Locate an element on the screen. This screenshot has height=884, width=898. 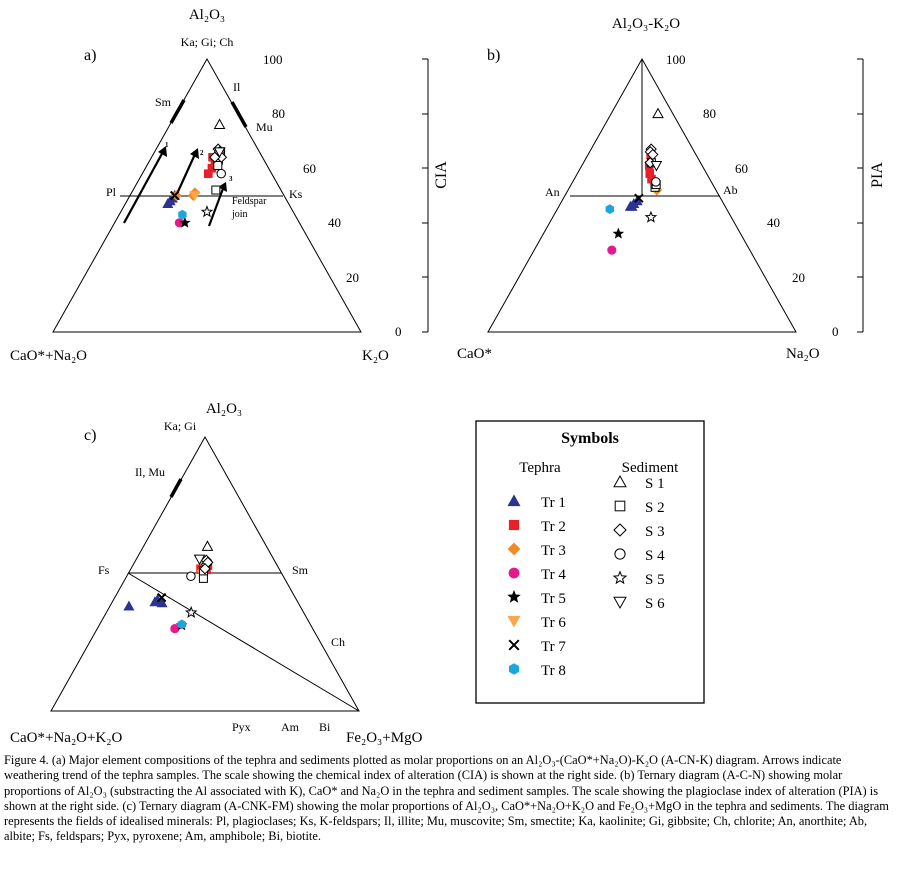
panel-a-label-sm: Sm is located at coordinates (163, 102).